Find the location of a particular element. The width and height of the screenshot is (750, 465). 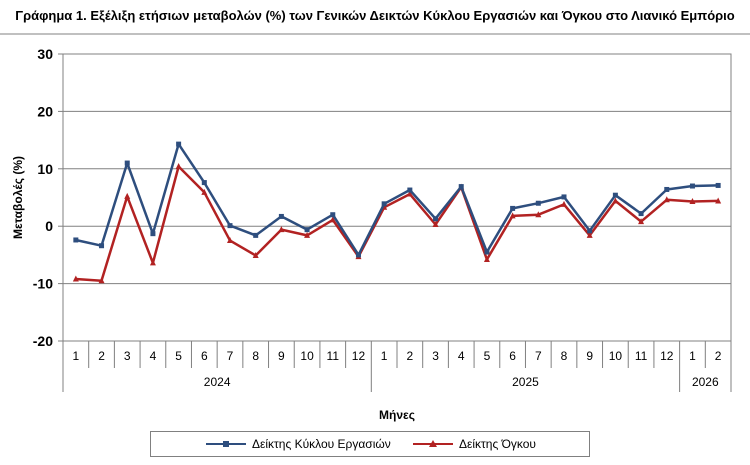

x-axis-title: Μήνες is located at coordinates (397, 415).